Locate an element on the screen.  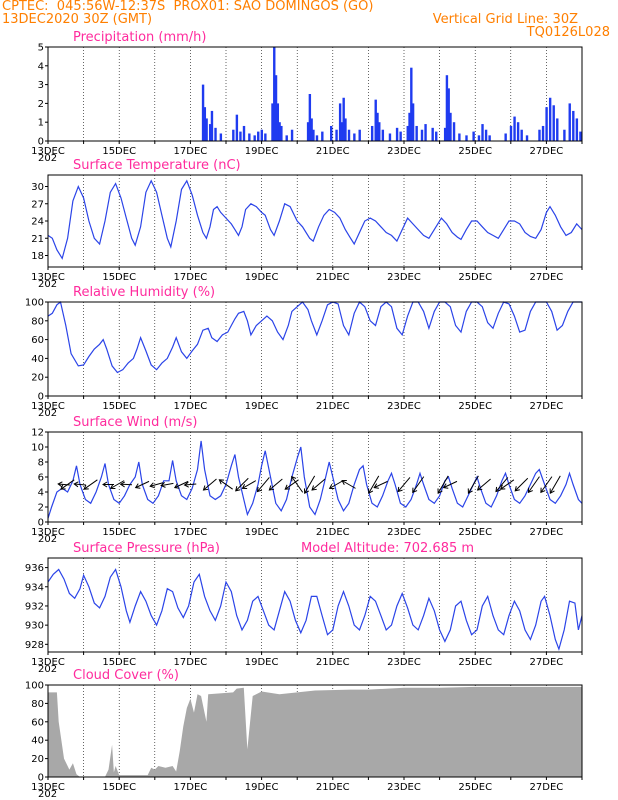
temperature-ytick-label: 18 is located at coordinates (37, 256).